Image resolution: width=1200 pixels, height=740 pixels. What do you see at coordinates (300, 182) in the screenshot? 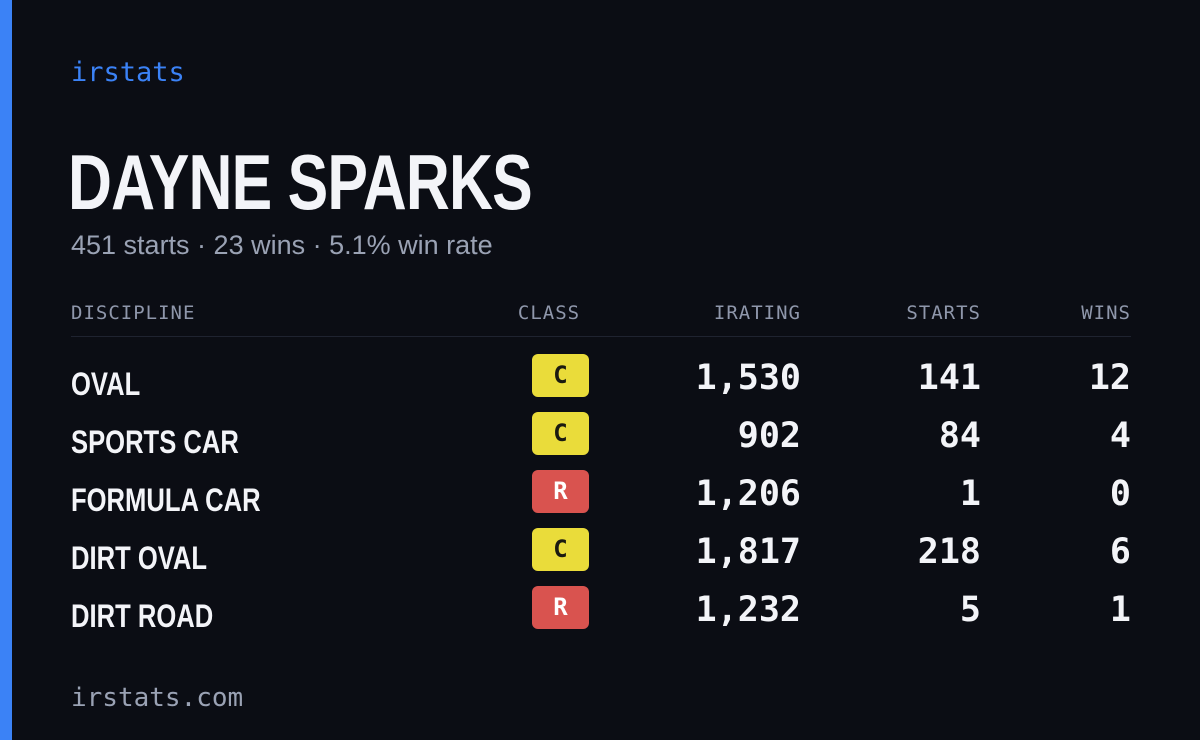
I see `driver-name: DAYNE SPARKS` at bounding box center [300, 182].